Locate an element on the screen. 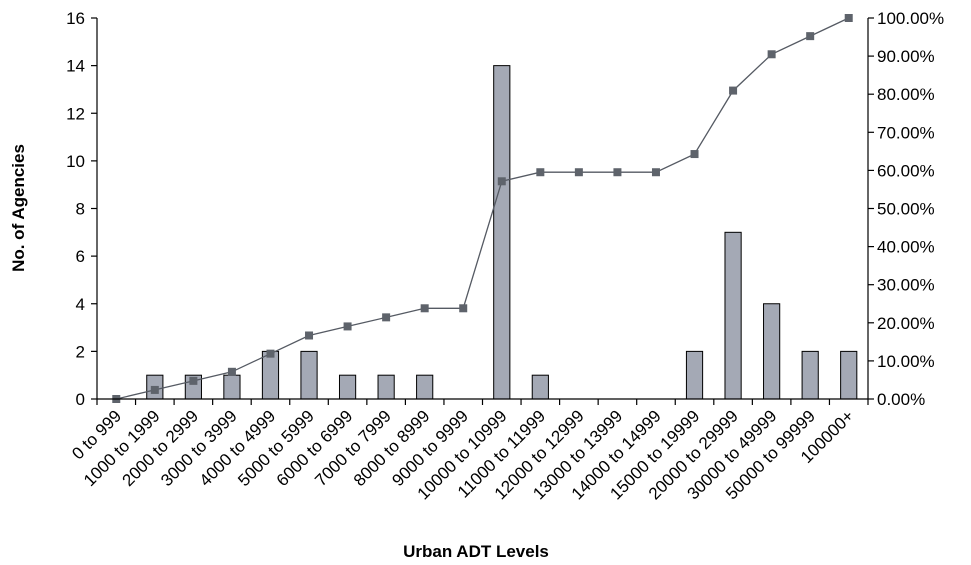 The width and height of the screenshot is (971, 565). left-tick-label: 4 is located at coordinates (80, 304).